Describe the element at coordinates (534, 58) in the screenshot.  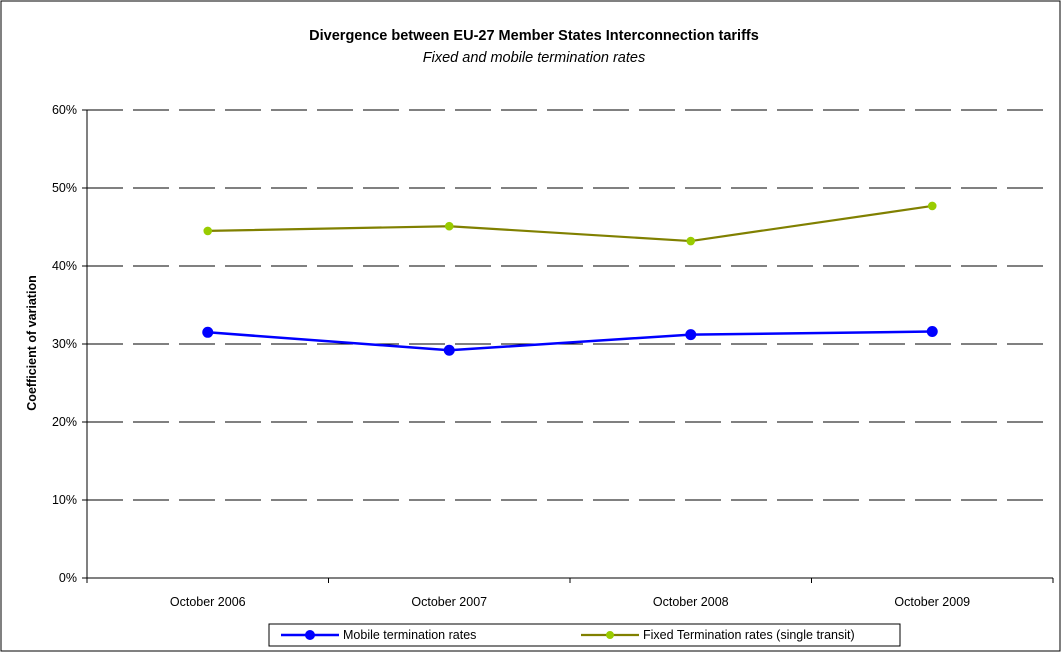
I see `chart-subtitle: Fixed and mobile termination rates` at that location.